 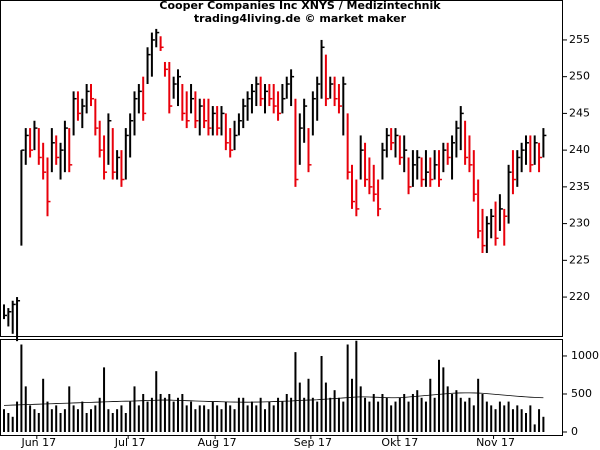 I want to click on y-tick-label: 240, so click(x=579, y=149).